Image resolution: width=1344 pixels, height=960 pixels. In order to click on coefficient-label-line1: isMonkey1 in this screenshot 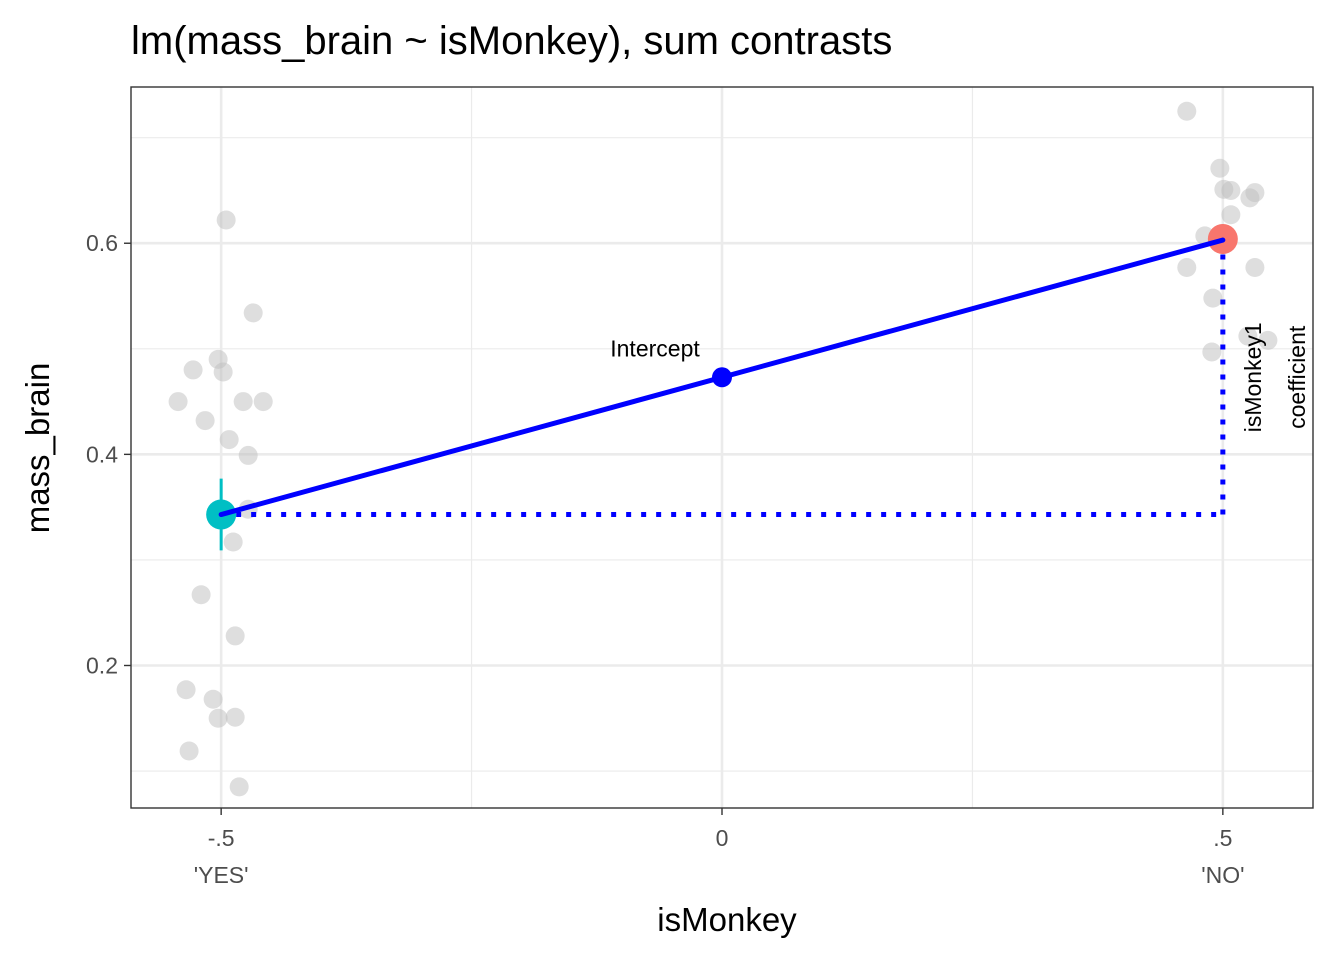, I will do `click(1253, 377)`.